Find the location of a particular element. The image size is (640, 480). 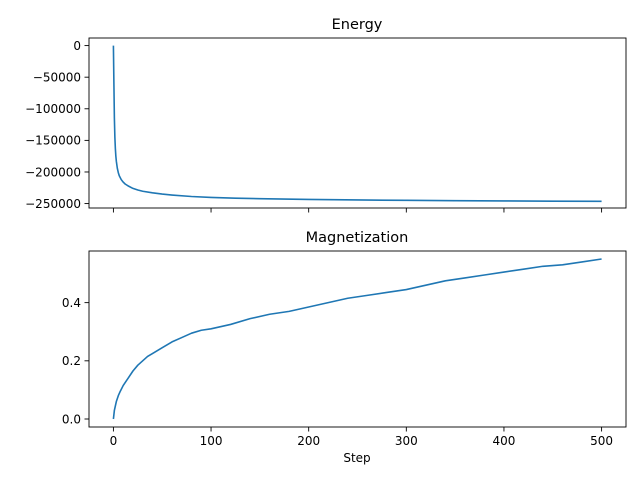

magnetization-y-tick-label: 0.4 is located at coordinates (71, 303).